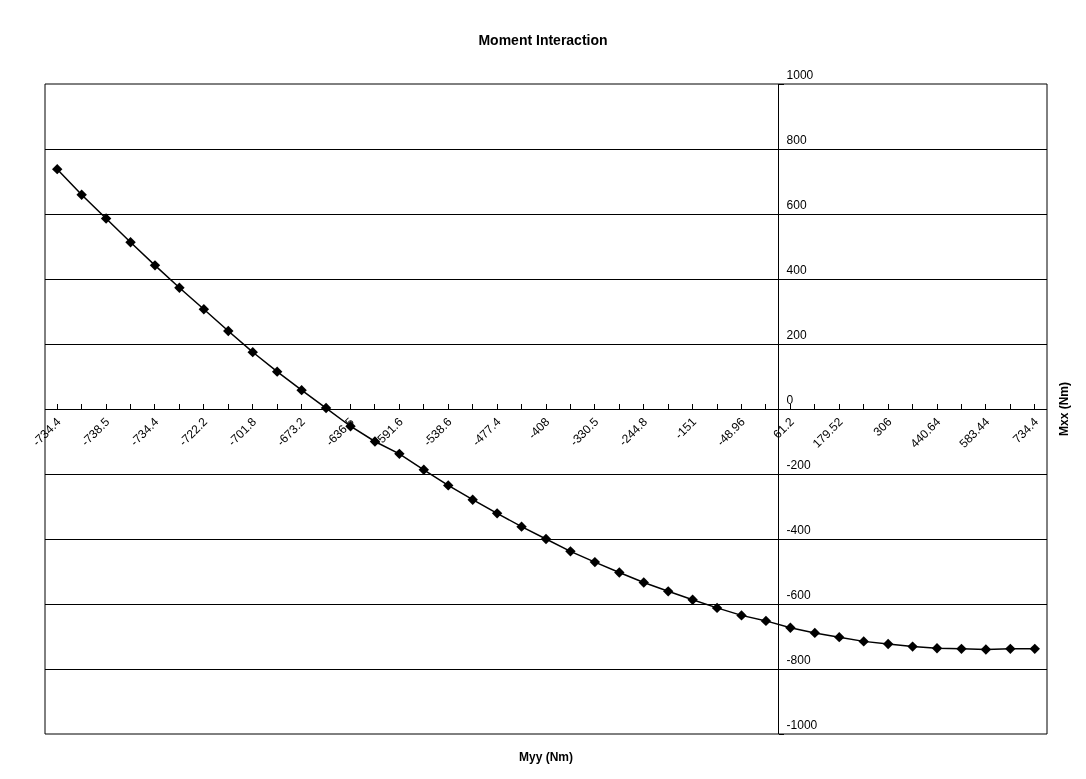  What do you see at coordinates (783, 428) in the screenshot?
I see `x-tick-label: 61.2` at bounding box center [783, 428].